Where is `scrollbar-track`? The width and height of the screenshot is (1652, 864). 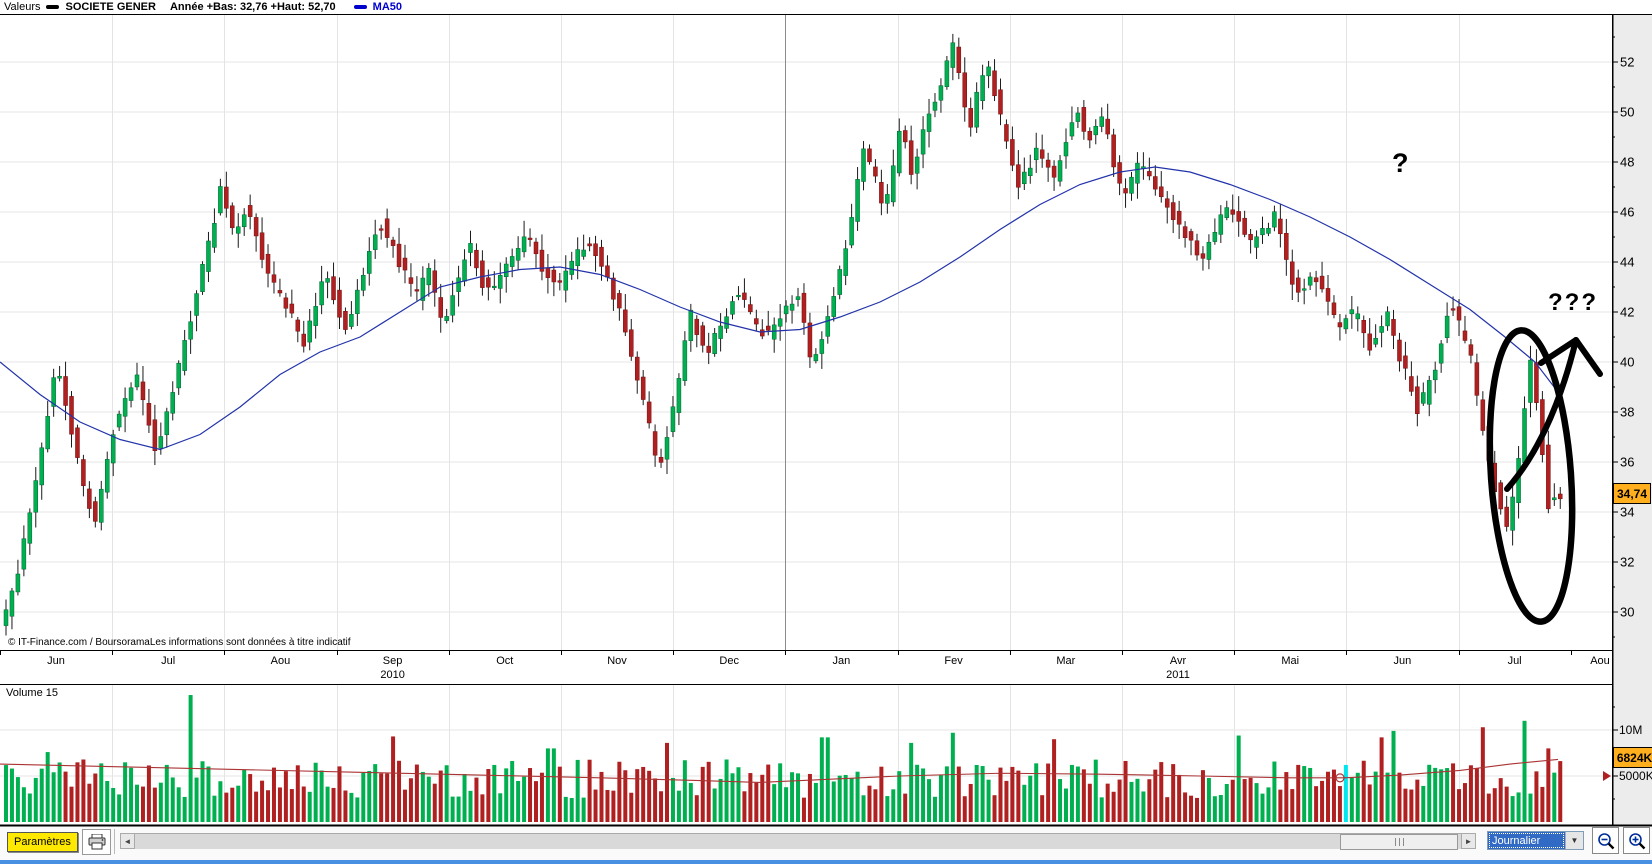
scrollbar-track is located at coordinates (798, 841).